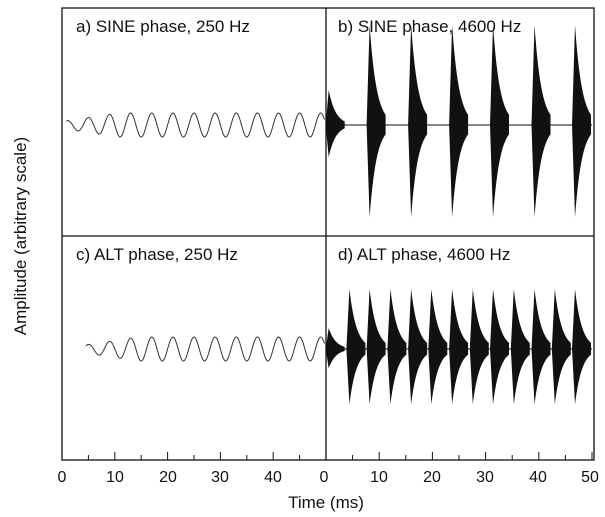  What do you see at coordinates (432, 477) in the screenshot?
I see `x-tick-label-right-20: 20` at bounding box center [432, 477].